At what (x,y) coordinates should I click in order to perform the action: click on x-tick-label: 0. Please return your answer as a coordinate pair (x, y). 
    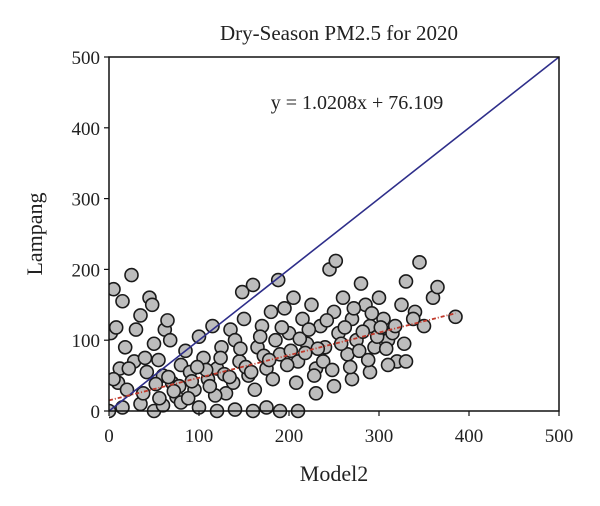
    Looking at the image, I should click on (109, 436).